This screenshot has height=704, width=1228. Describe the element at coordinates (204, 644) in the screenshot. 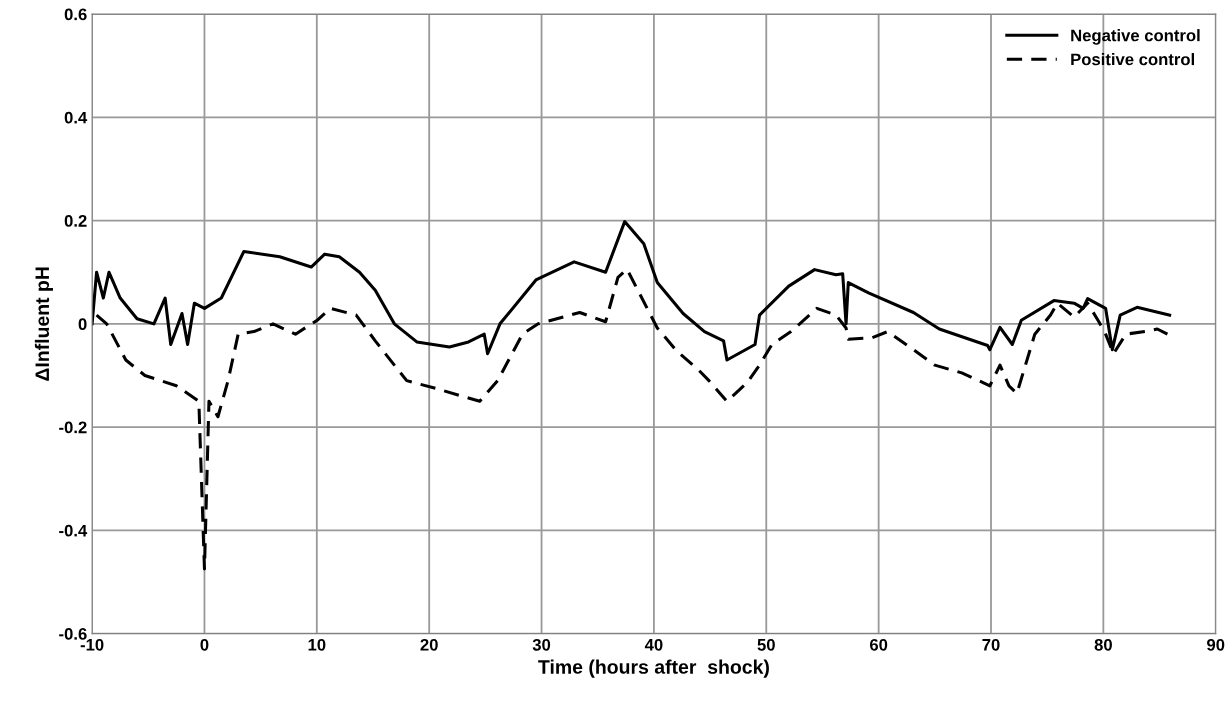

I see `x-tick-label: 0` at that location.